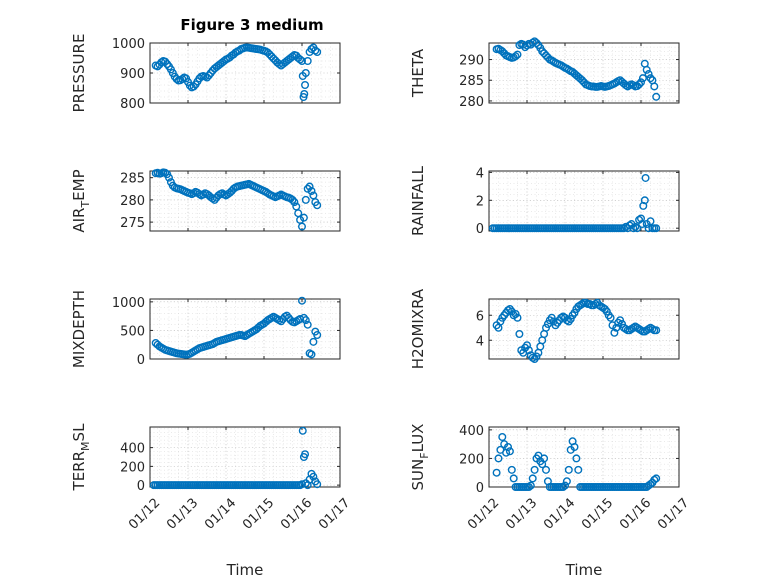 Image resolution: width=778 pixels, height=583 pixels. Describe the element at coordinates (132, 104) in the screenshot. I see `y-tick-label: 800` at that location.